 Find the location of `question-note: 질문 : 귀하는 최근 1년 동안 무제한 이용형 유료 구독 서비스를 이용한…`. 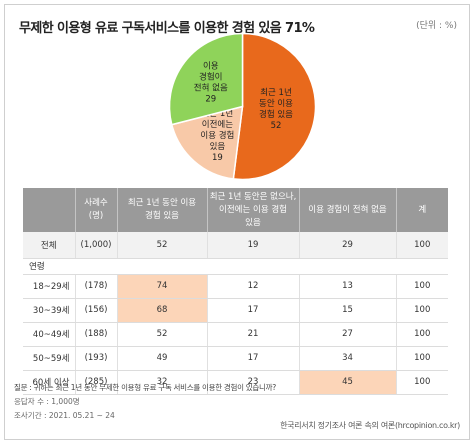

question-note: 질문 : 귀하는 최근 1년 동안 무제한 이용형 유료 구독 서비스를 이용한… is located at coordinates (145, 387).